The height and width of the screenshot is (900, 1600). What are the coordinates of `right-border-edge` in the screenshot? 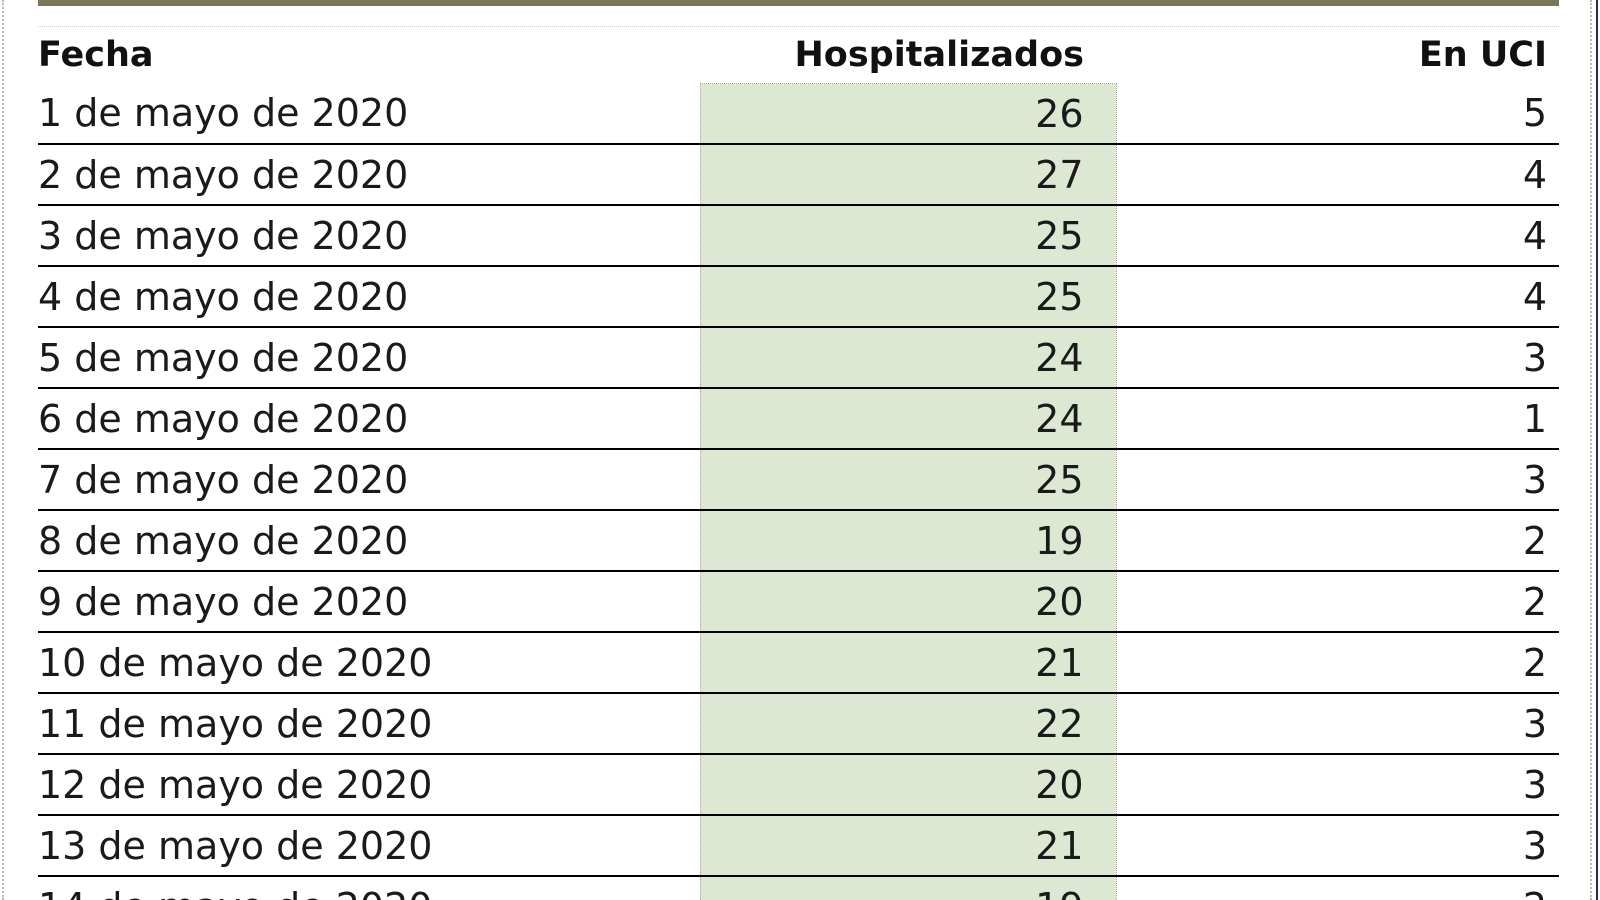 It's located at (1597, 450).